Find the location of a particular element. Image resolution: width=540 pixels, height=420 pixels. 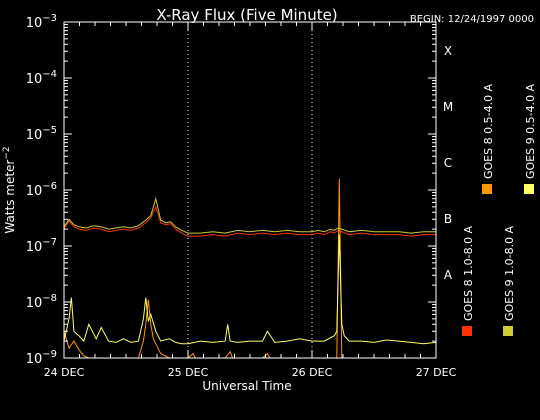

legend-label-4: GOES 9 0.5-4.0 A is located at coordinates (530, 131).